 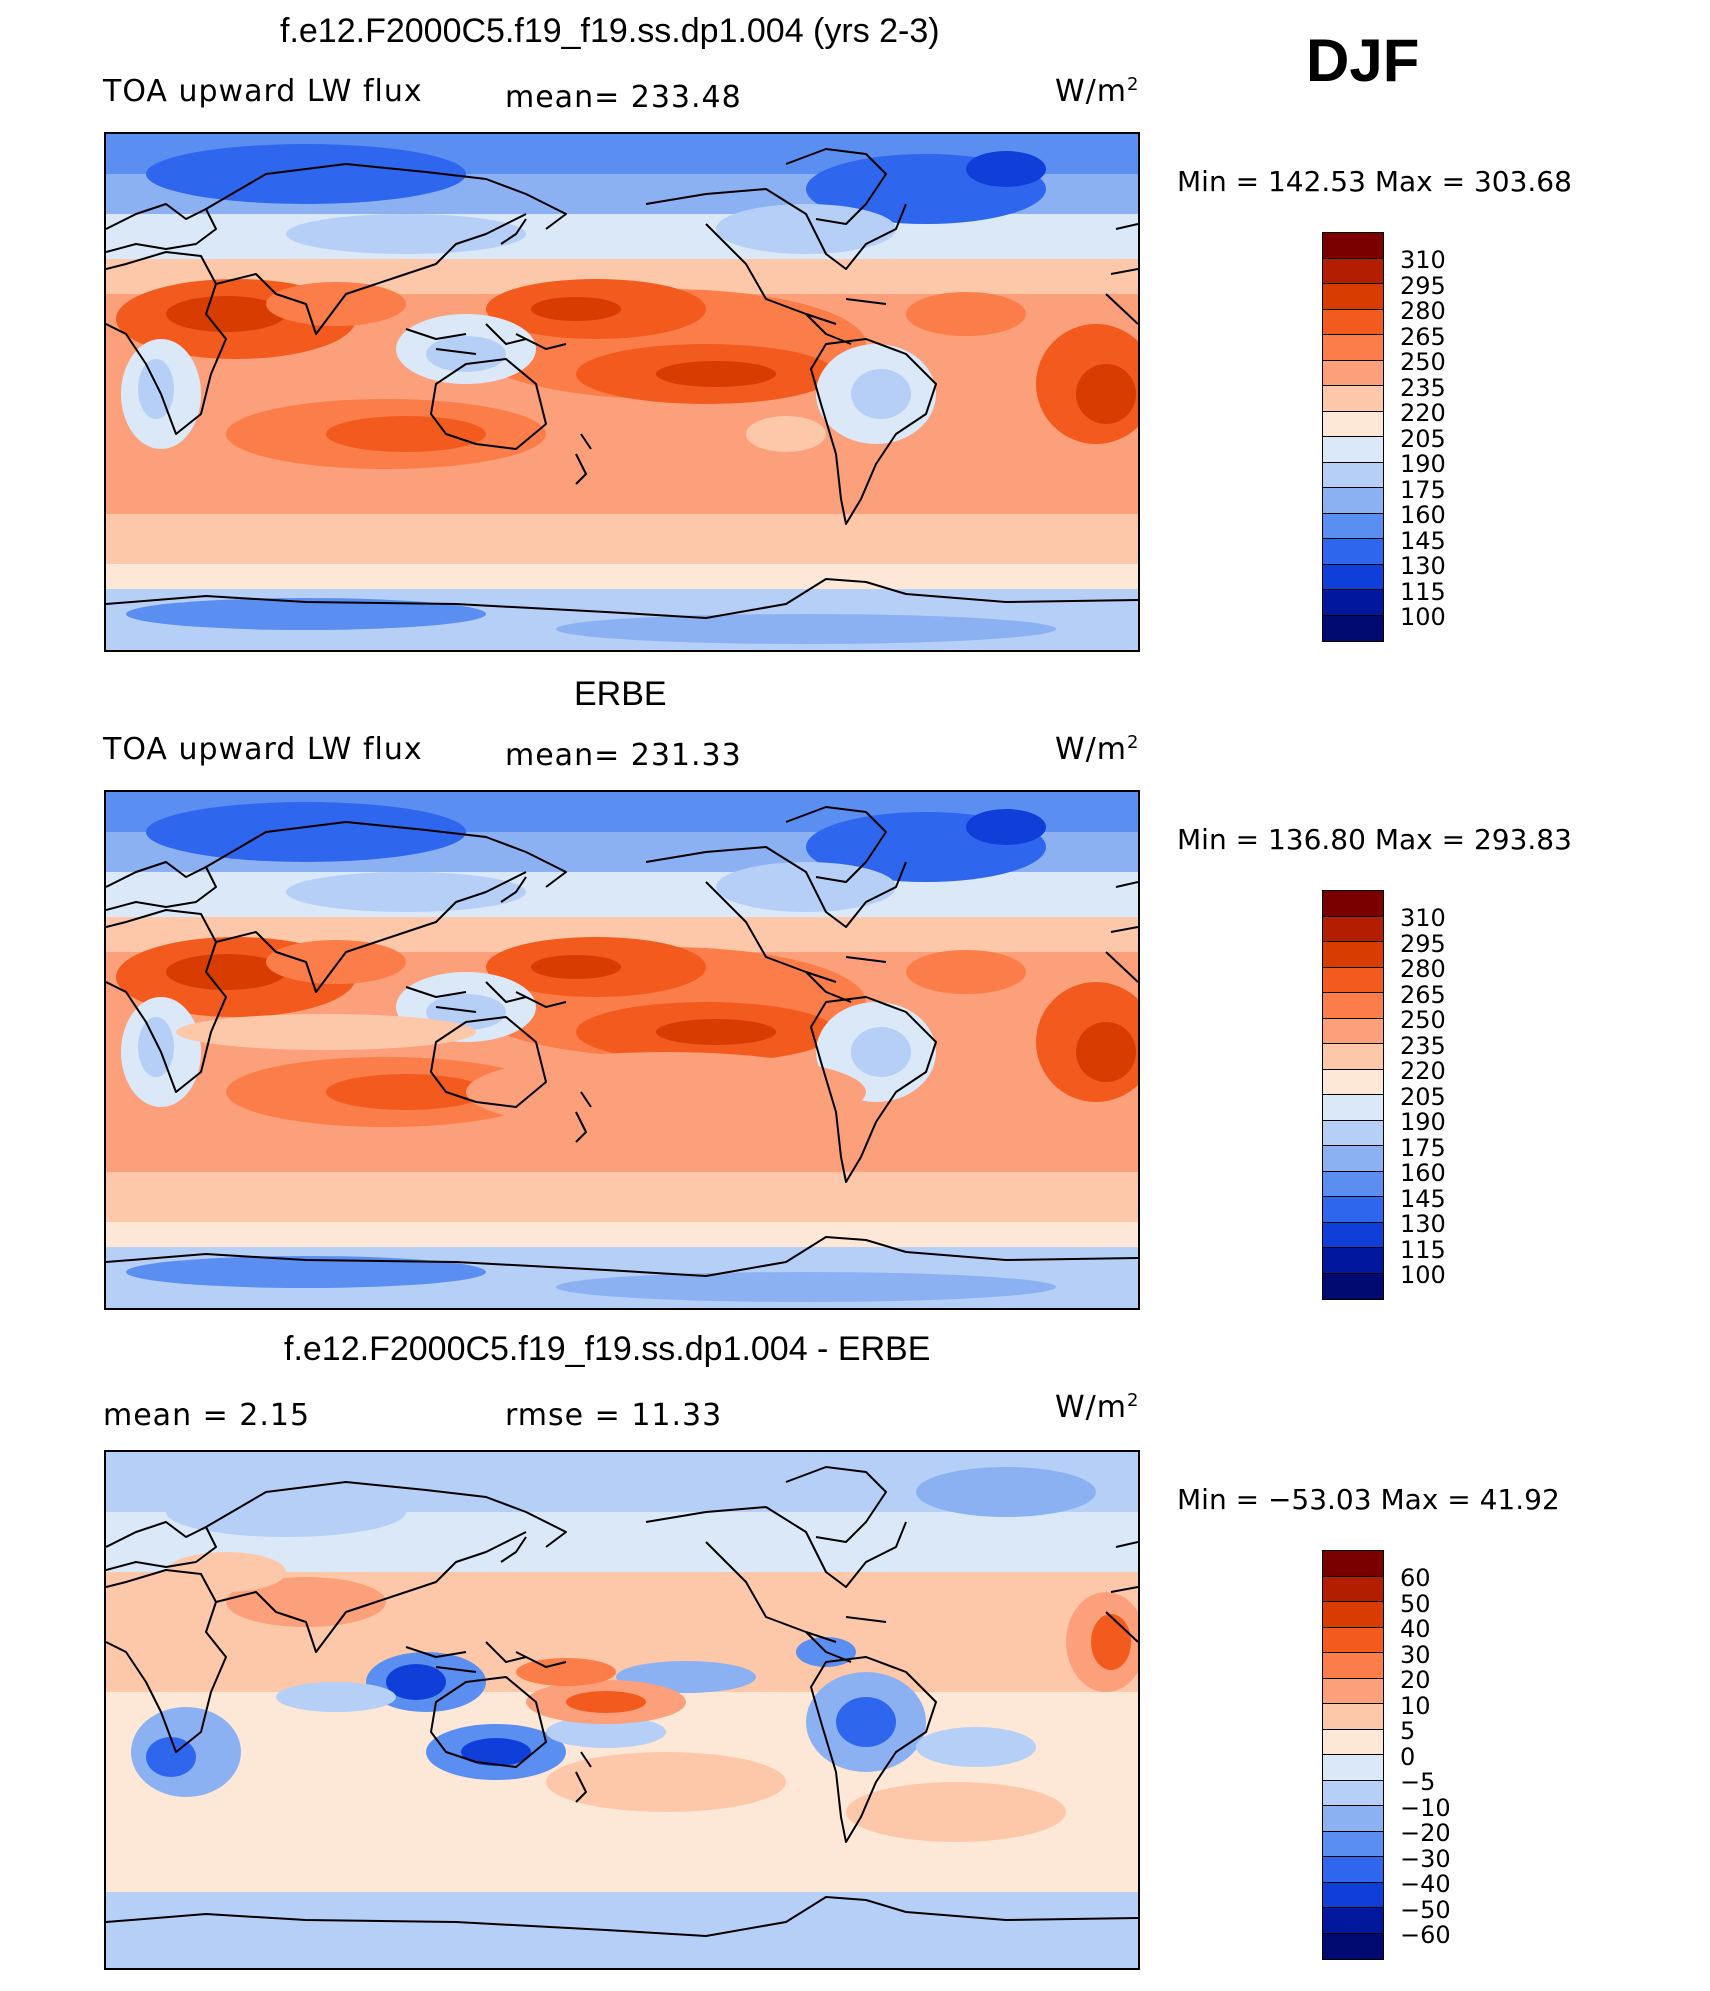 I want to click on colorbar-tick-label: −40, so click(x=1425, y=1884).